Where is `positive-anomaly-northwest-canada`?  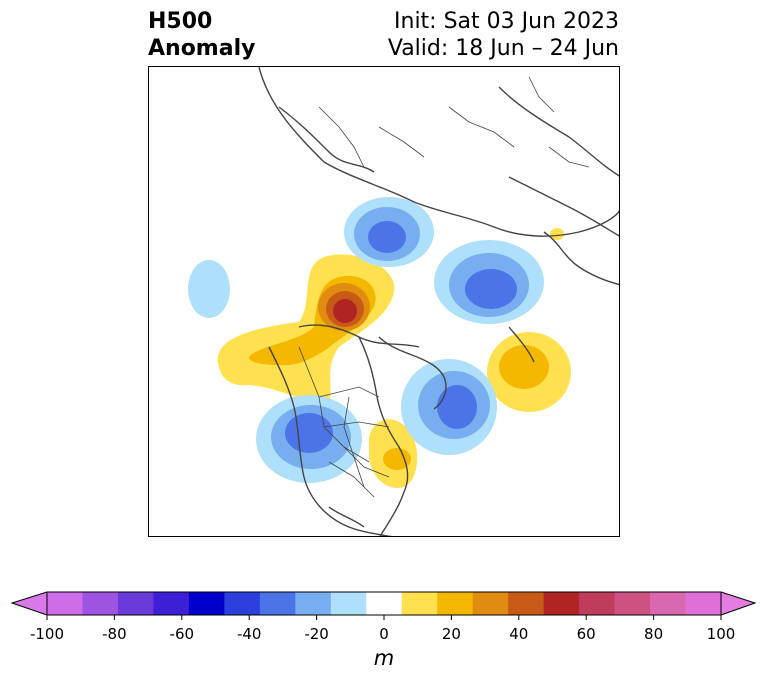 positive-anomaly-northwest-canada is located at coordinates (306, 328).